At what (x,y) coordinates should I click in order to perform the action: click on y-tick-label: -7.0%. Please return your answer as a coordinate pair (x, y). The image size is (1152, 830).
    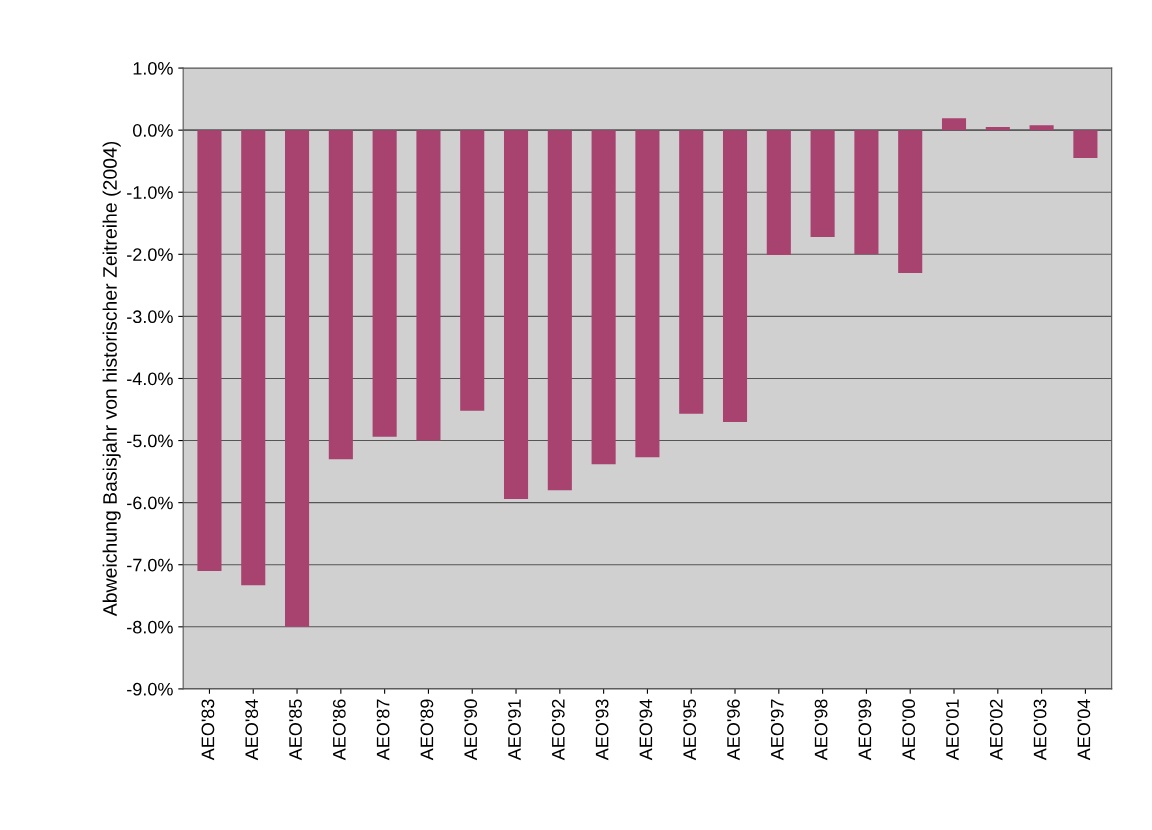
    Looking at the image, I should click on (150, 565).